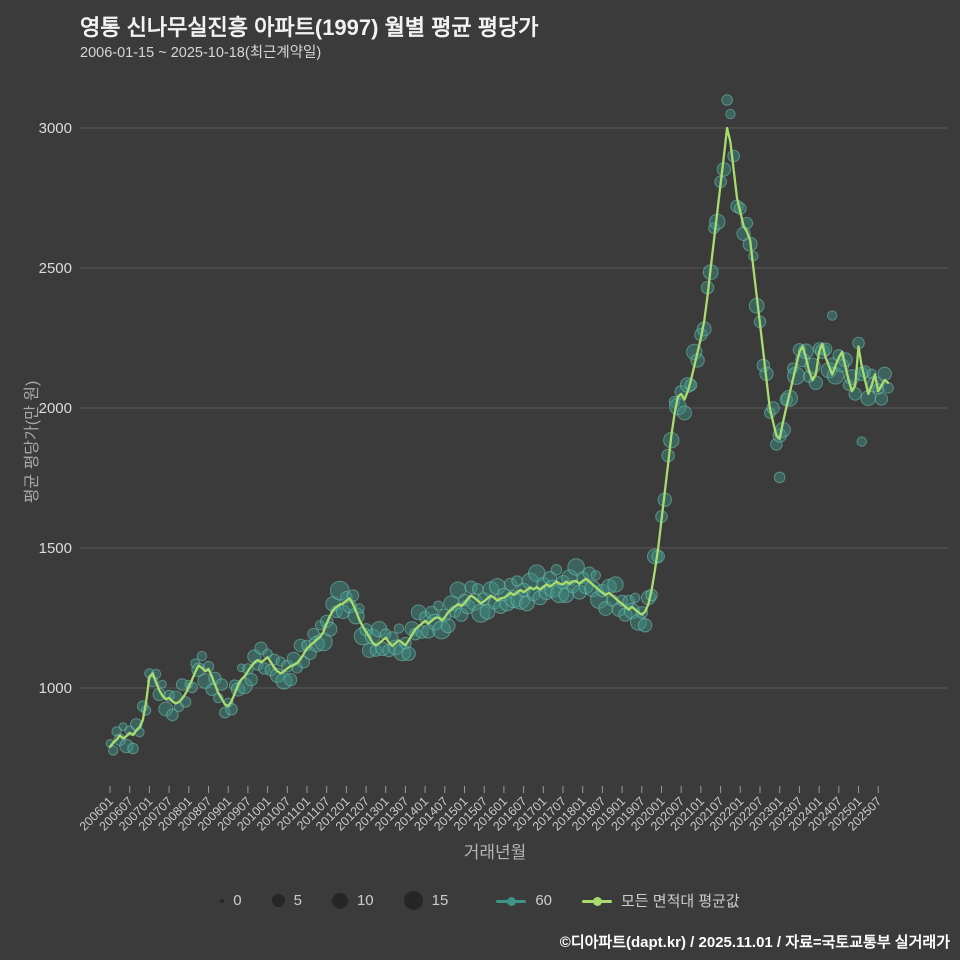  What do you see at coordinates (365, 900) in the screenshot?
I see `legend-size-label: 10` at bounding box center [365, 900].